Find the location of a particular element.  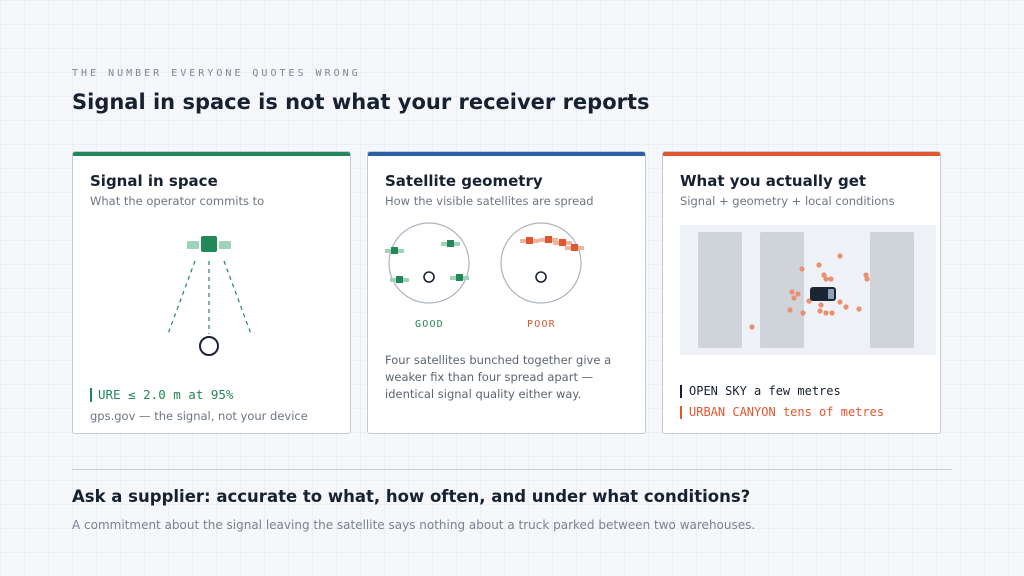

card-title: Signal in space is located at coordinates (154, 181).